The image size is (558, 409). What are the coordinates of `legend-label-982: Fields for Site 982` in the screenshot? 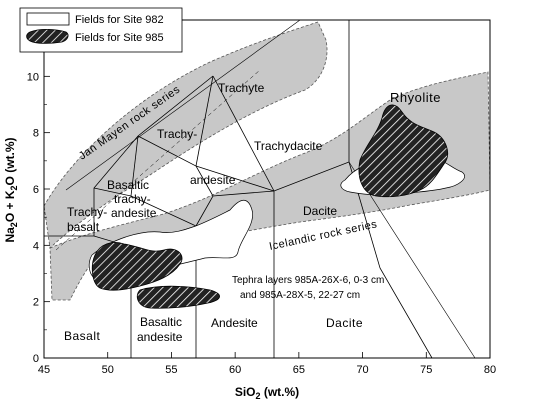 It's located at (119, 20).